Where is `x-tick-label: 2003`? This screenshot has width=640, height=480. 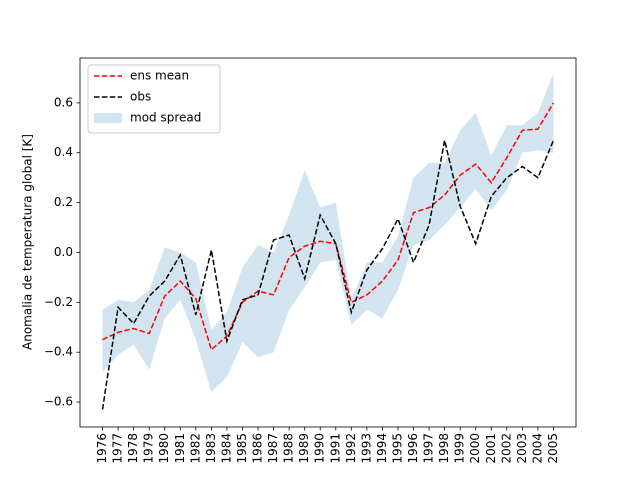 x-tick-label: 2003 is located at coordinates (522, 448).